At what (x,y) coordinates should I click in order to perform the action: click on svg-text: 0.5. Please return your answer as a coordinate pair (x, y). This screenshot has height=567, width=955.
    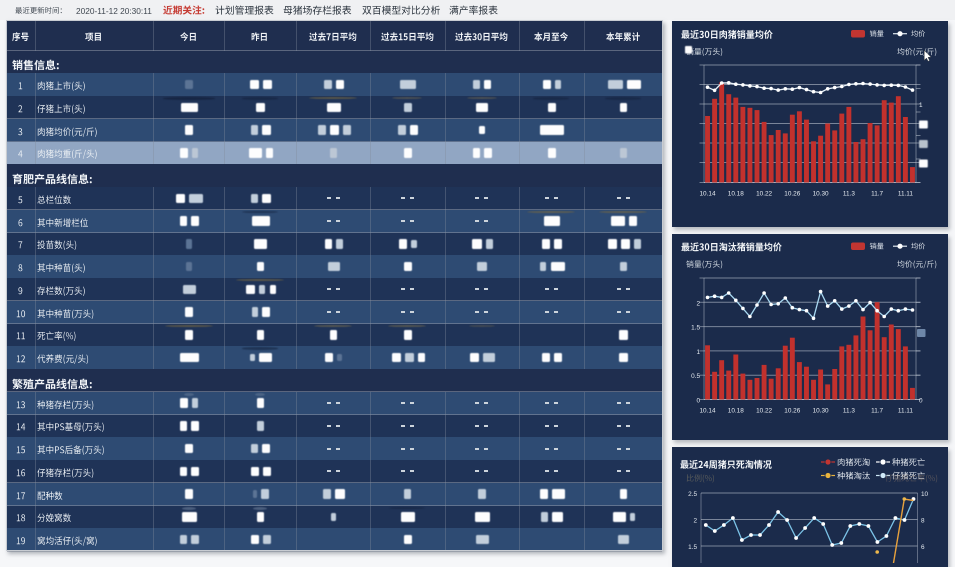
    Looking at the image, I should click on (695, 376).